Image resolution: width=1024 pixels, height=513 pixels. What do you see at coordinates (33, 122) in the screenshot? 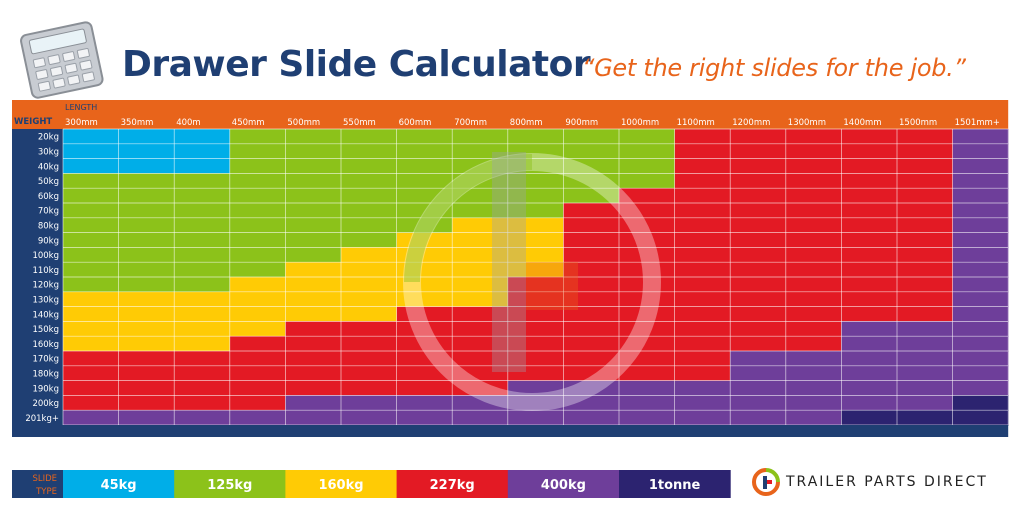
I see `y-axis-label: WEIGHT` at bounding box center [33, 122].